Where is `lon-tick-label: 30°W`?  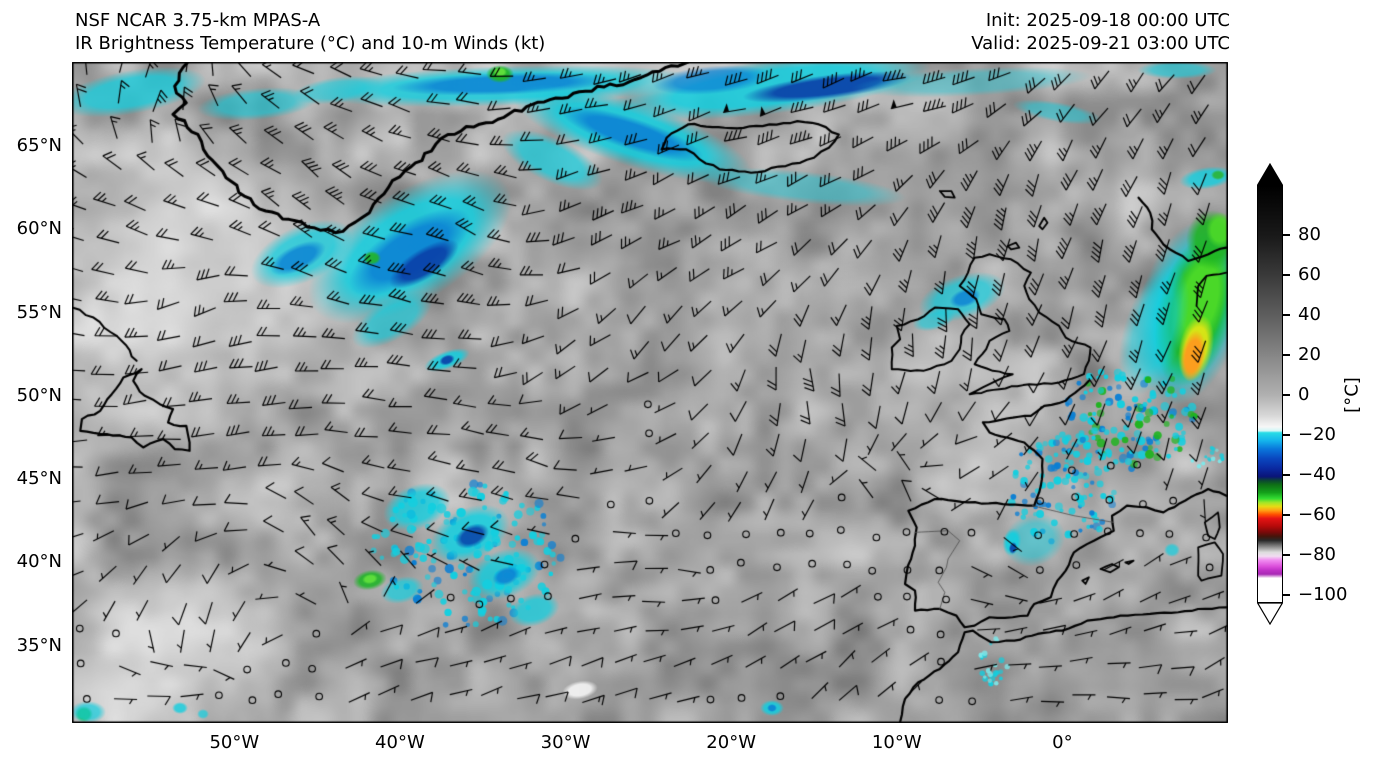
lon-tick-label: 30°W is located at coordinates (565, 742).